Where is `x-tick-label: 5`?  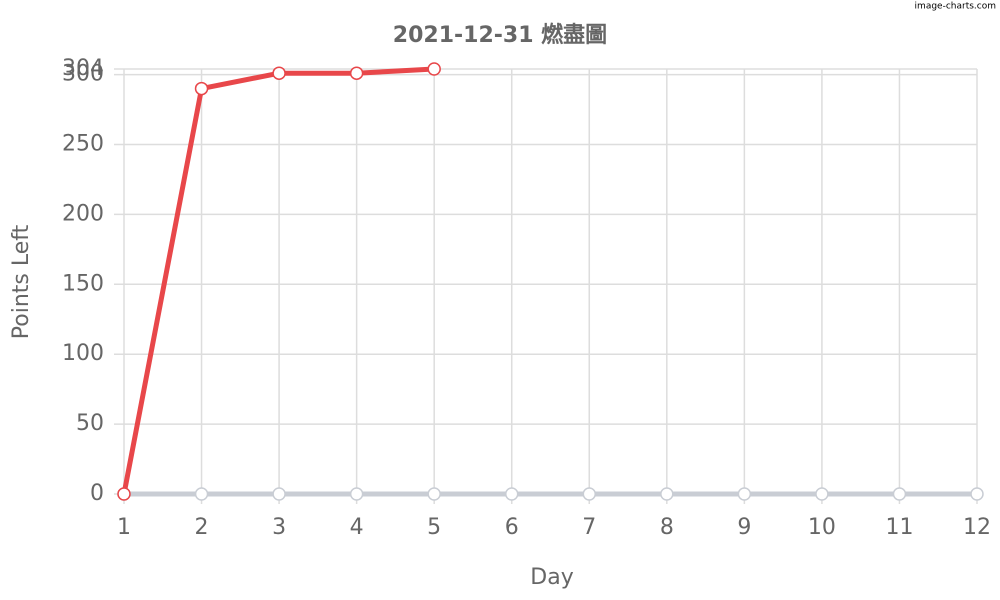
x-tick-label: 5 is located at coordinates (434, 527).